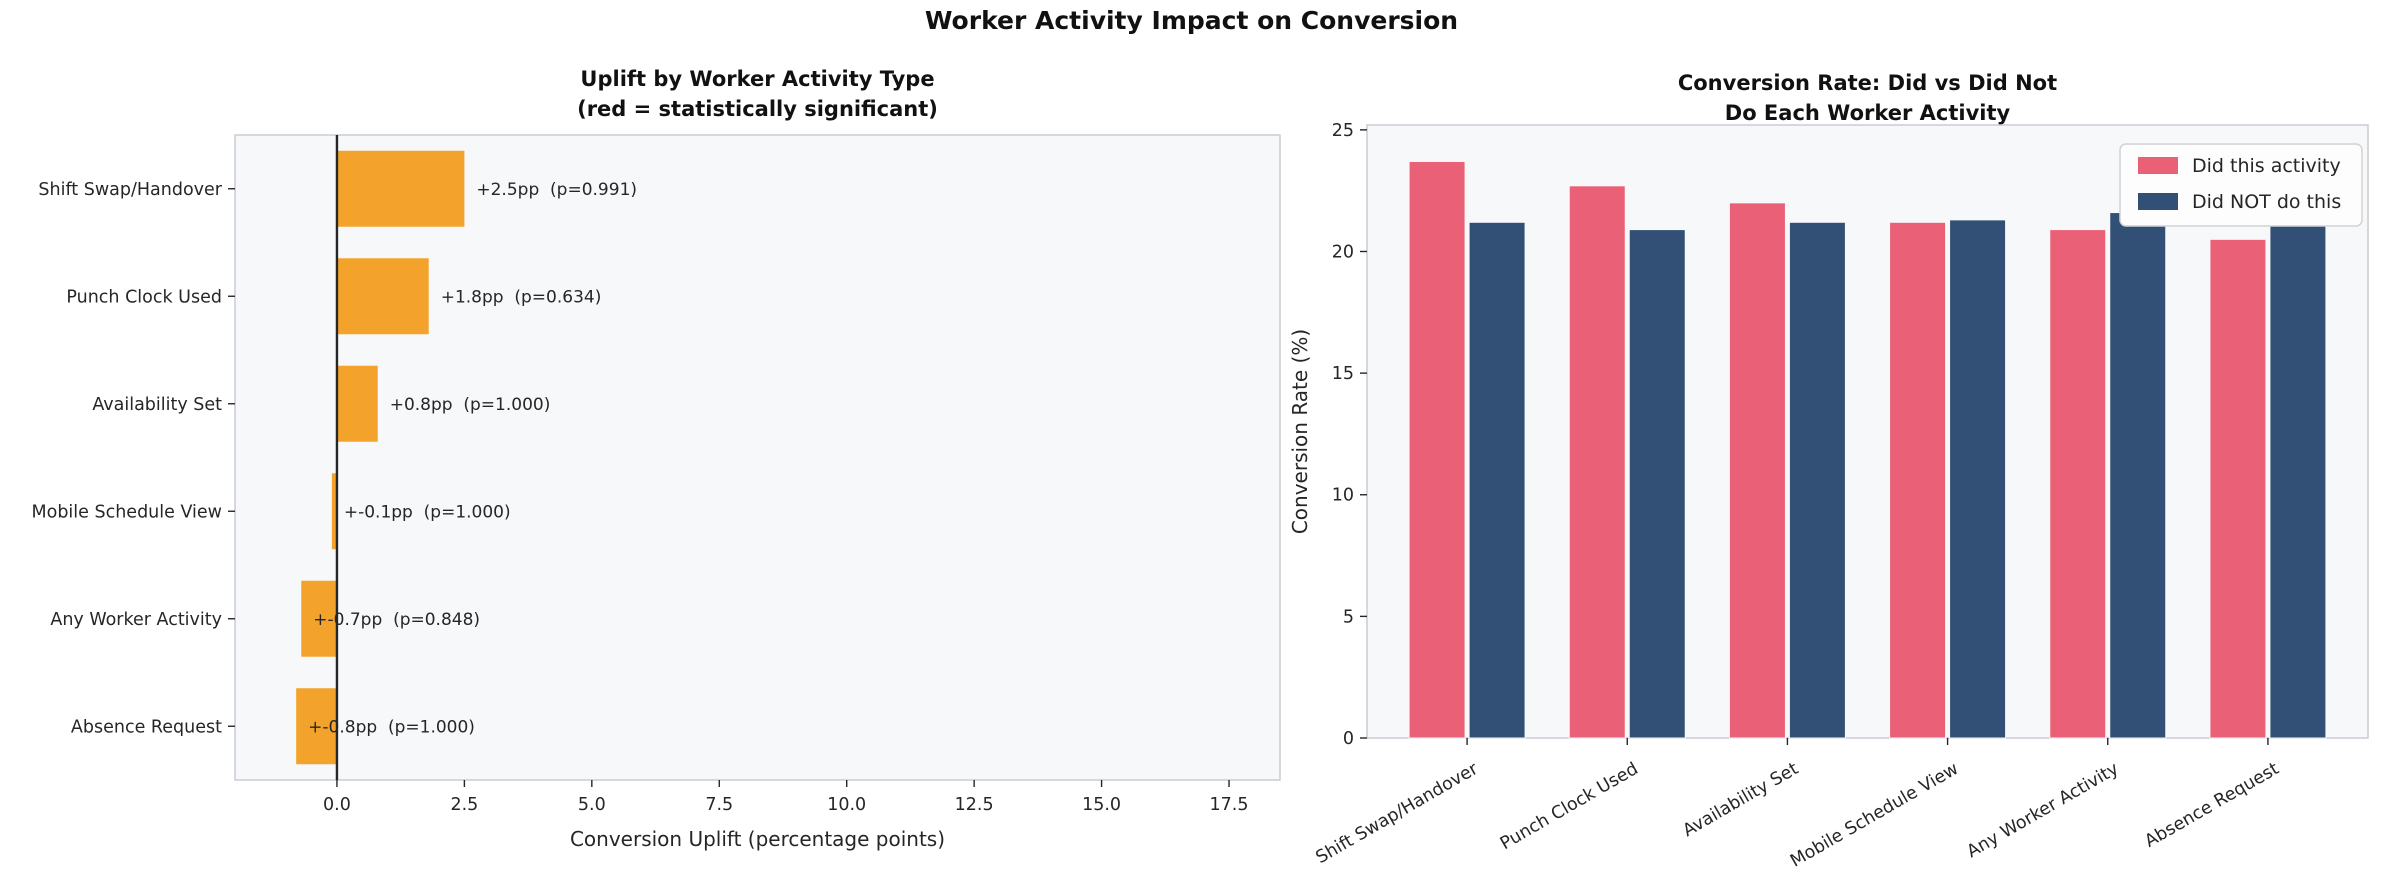  What do you see at coordinates (1398, 814) in the screenshot?
I see `conversion-category-label: Shift Swap/Handover` at bounding box center [1398, 814].